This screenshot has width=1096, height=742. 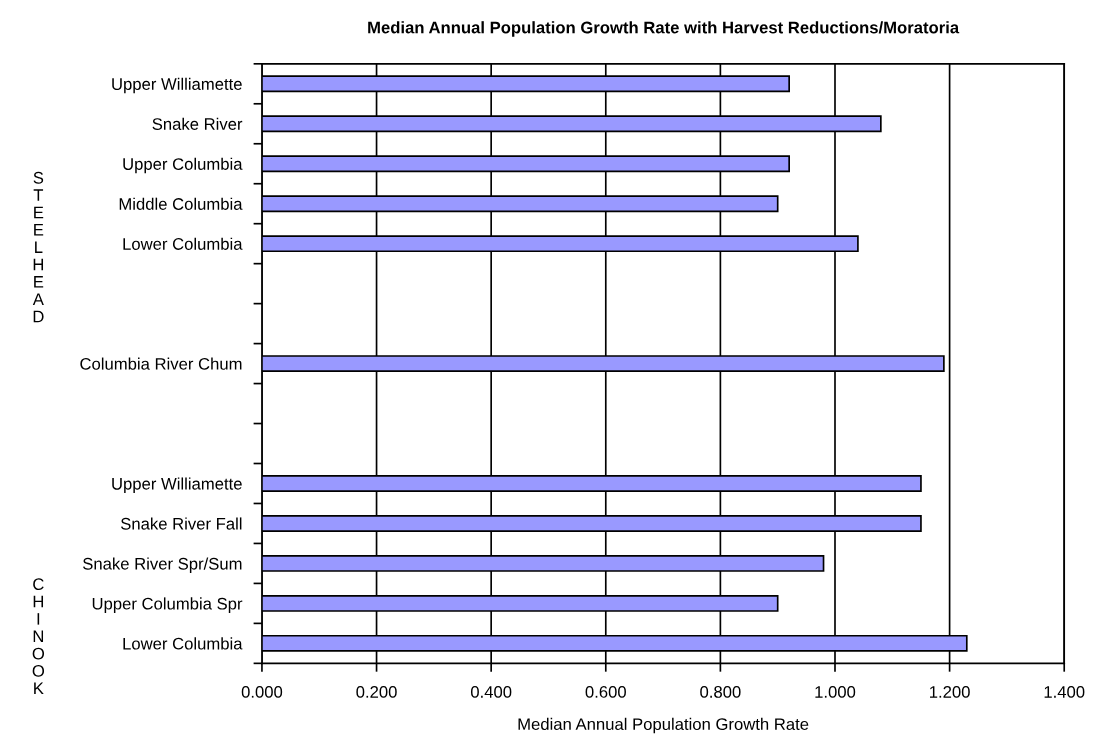 What do you see at coordinates (664, 29) in the screenshot?
I see `chart-title: Median Annual Population Growth Rate with Harvest Reductions/Moratoria` at bounding box center [664, 29].